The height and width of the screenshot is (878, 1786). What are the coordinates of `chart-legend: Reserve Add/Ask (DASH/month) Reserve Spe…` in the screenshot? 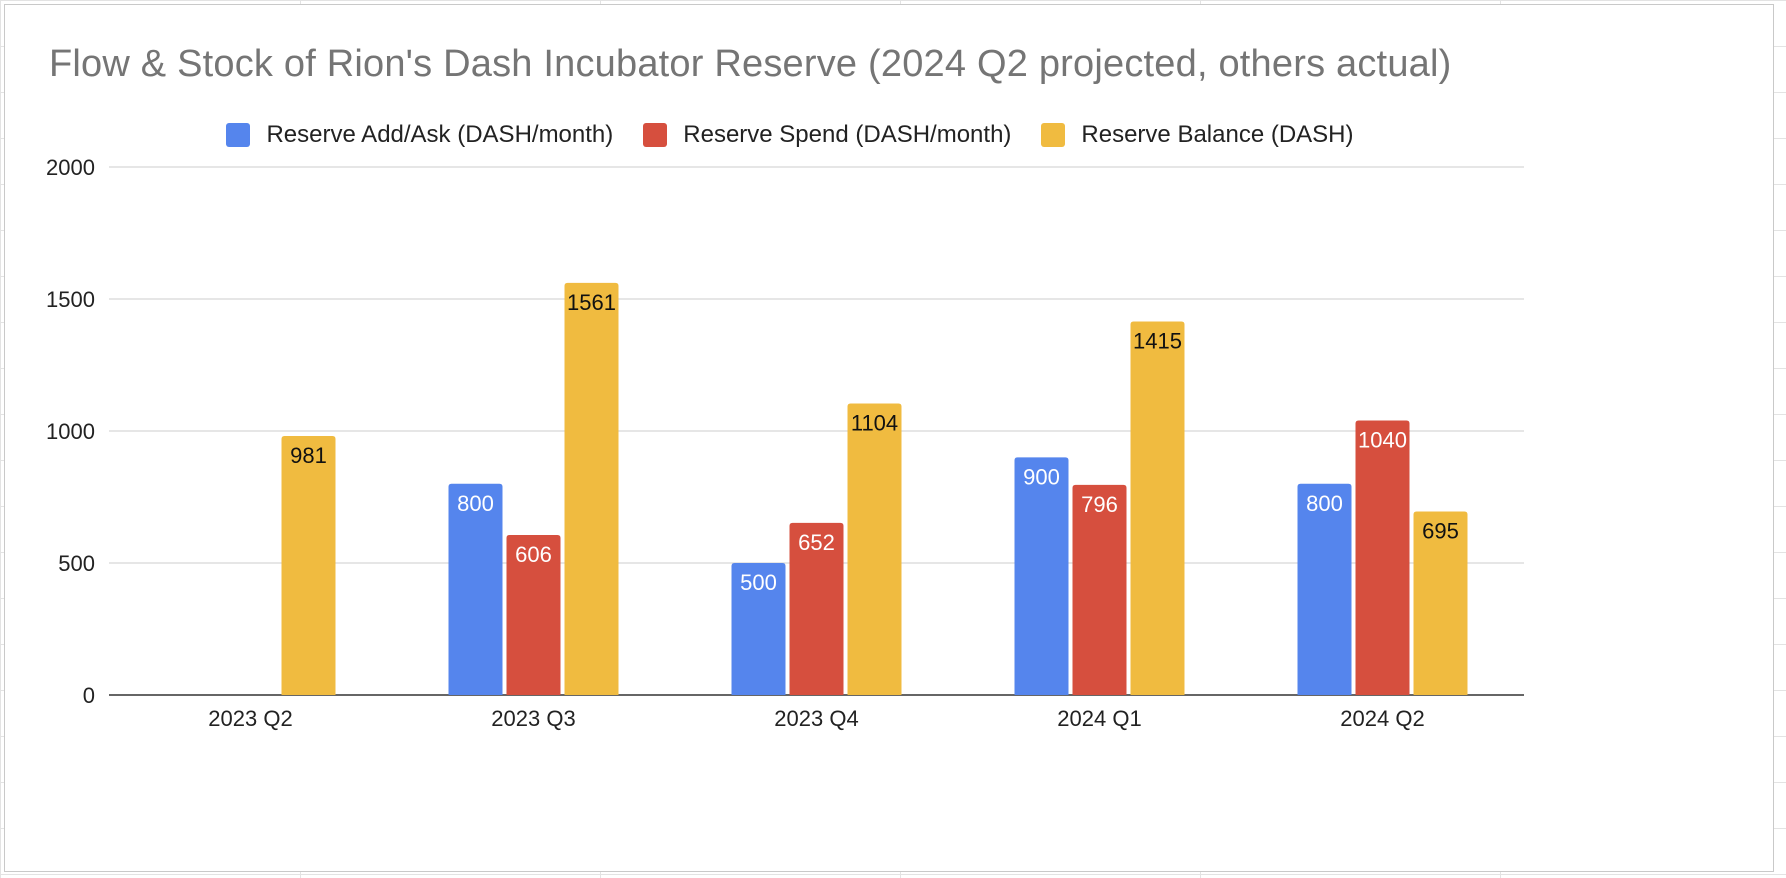 It's located at (790, 135).